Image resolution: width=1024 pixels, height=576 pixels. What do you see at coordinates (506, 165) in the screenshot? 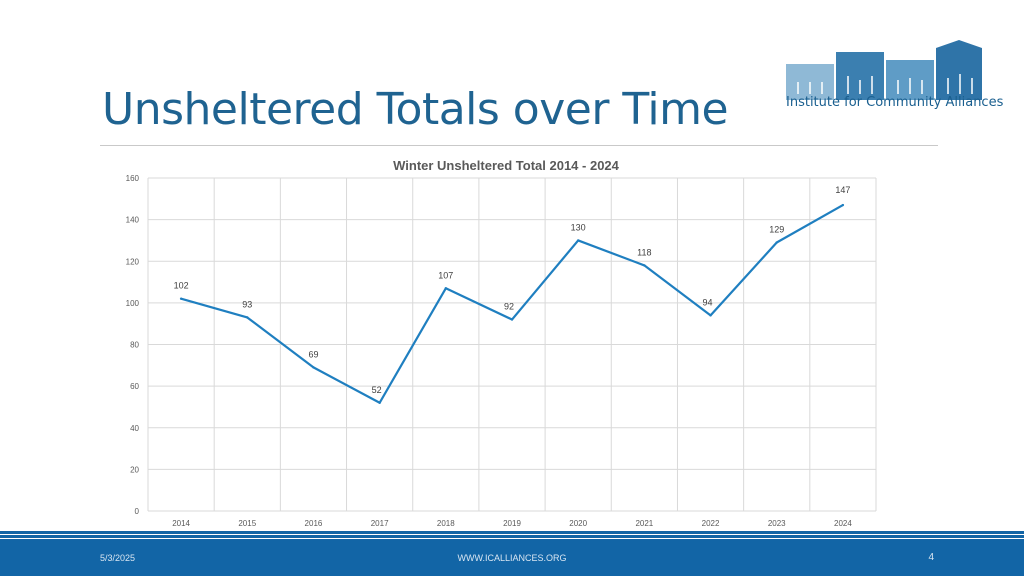
I see `chart-title: Winter Unsheltered Total 2014 - 2024` at bounding box center [506, 165].